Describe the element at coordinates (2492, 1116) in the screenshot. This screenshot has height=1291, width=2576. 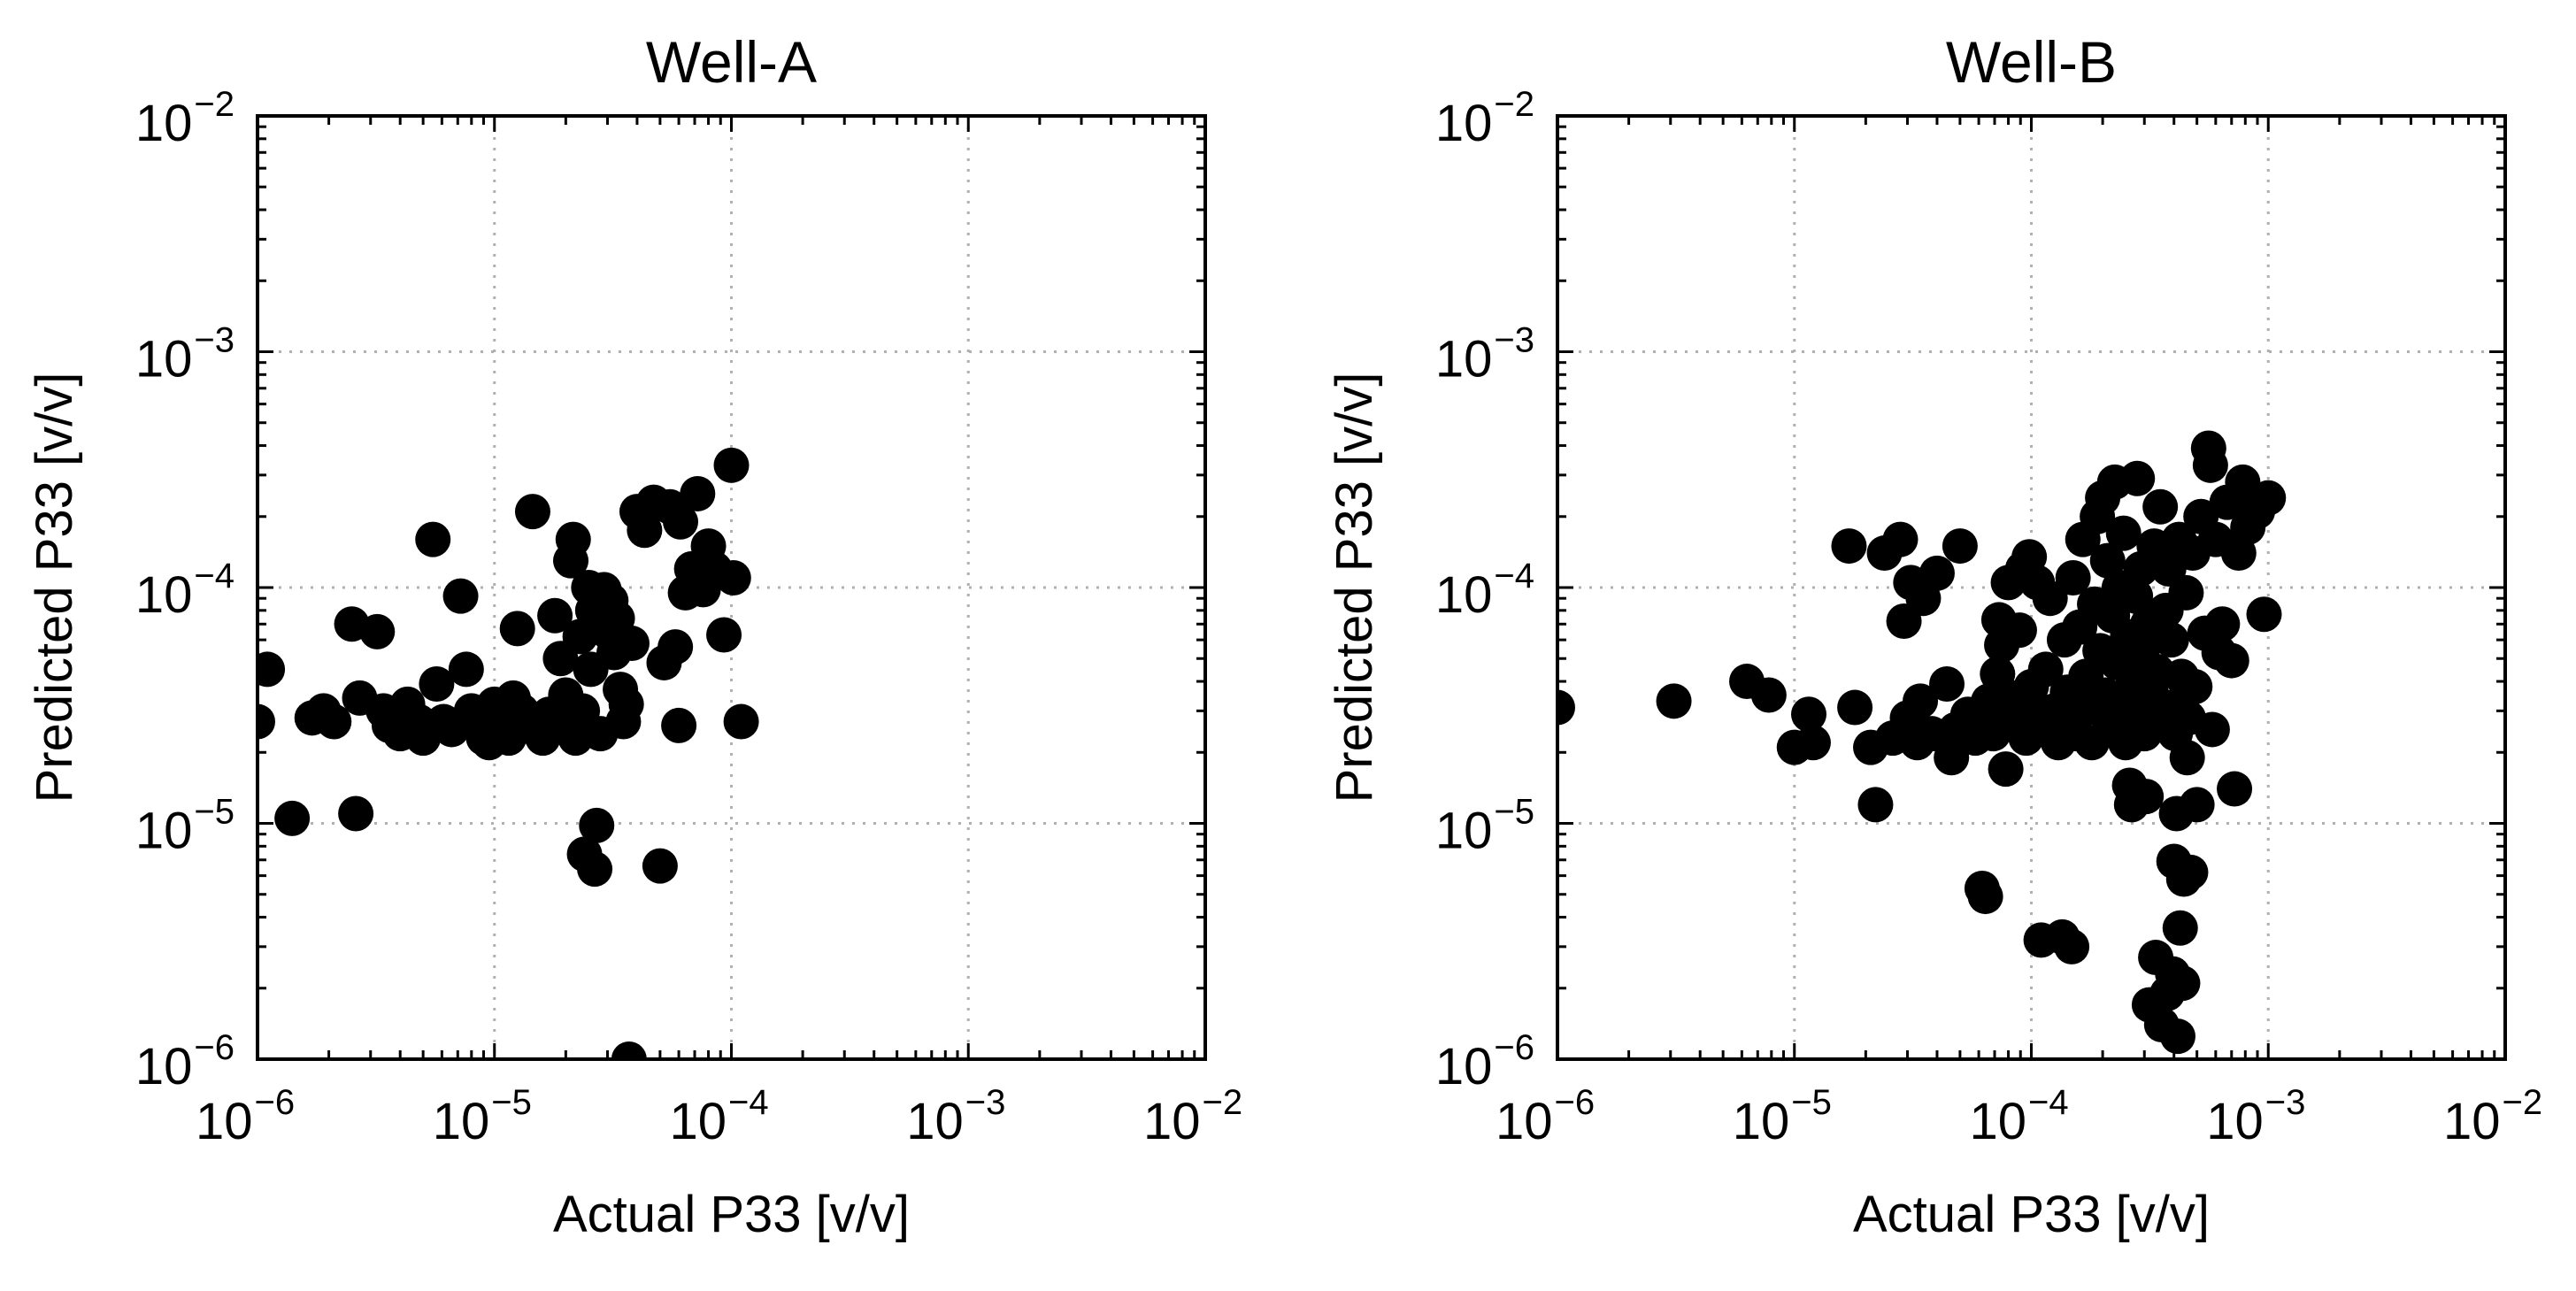
I see `x-tick-label: 10⁻²` at that location.